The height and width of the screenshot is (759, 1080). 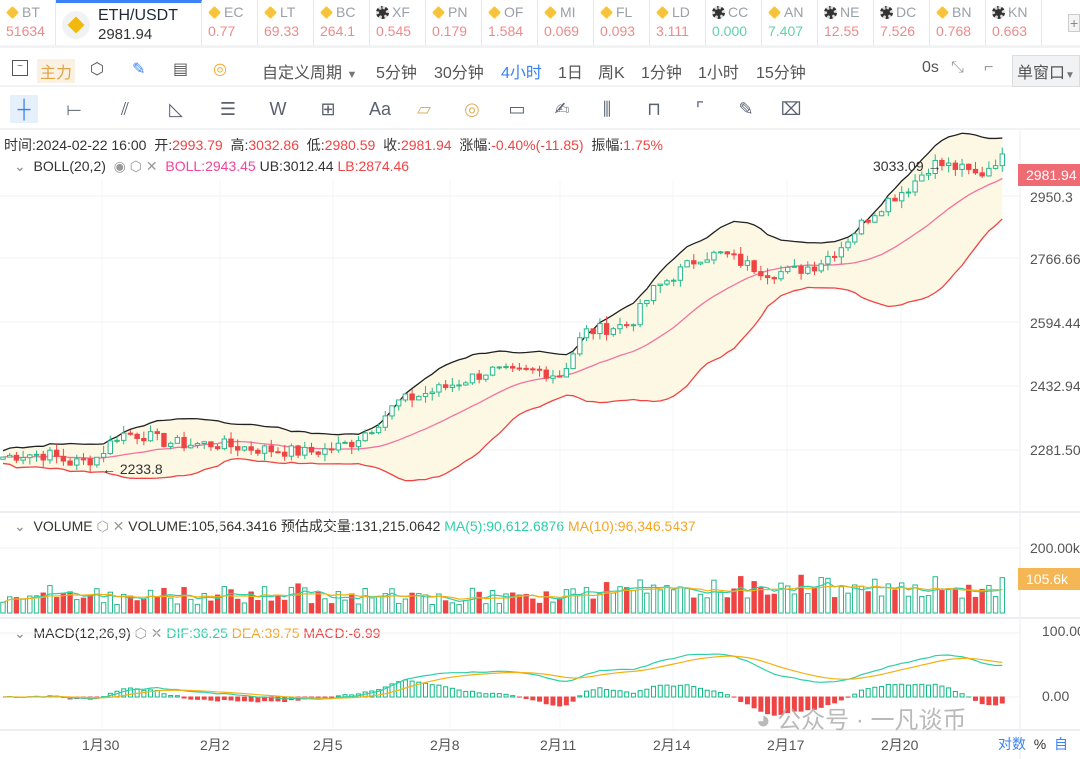 I want to click on ticker-item: PN 0.179, so click(x=454, y=22).